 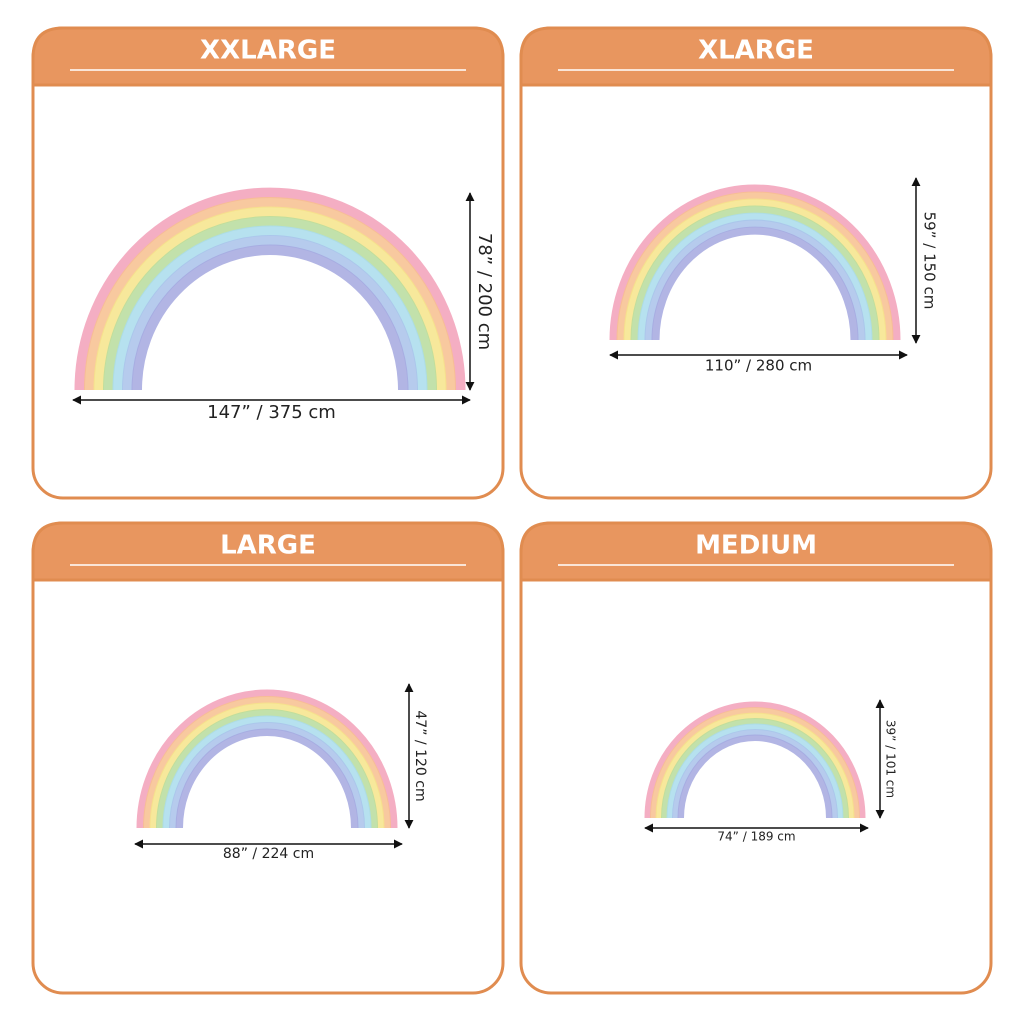 What do you see at coordinates (756, 837) in the screenshot?
I see `width-label: 74” / 189 cm` at bounding box center [756, 837].